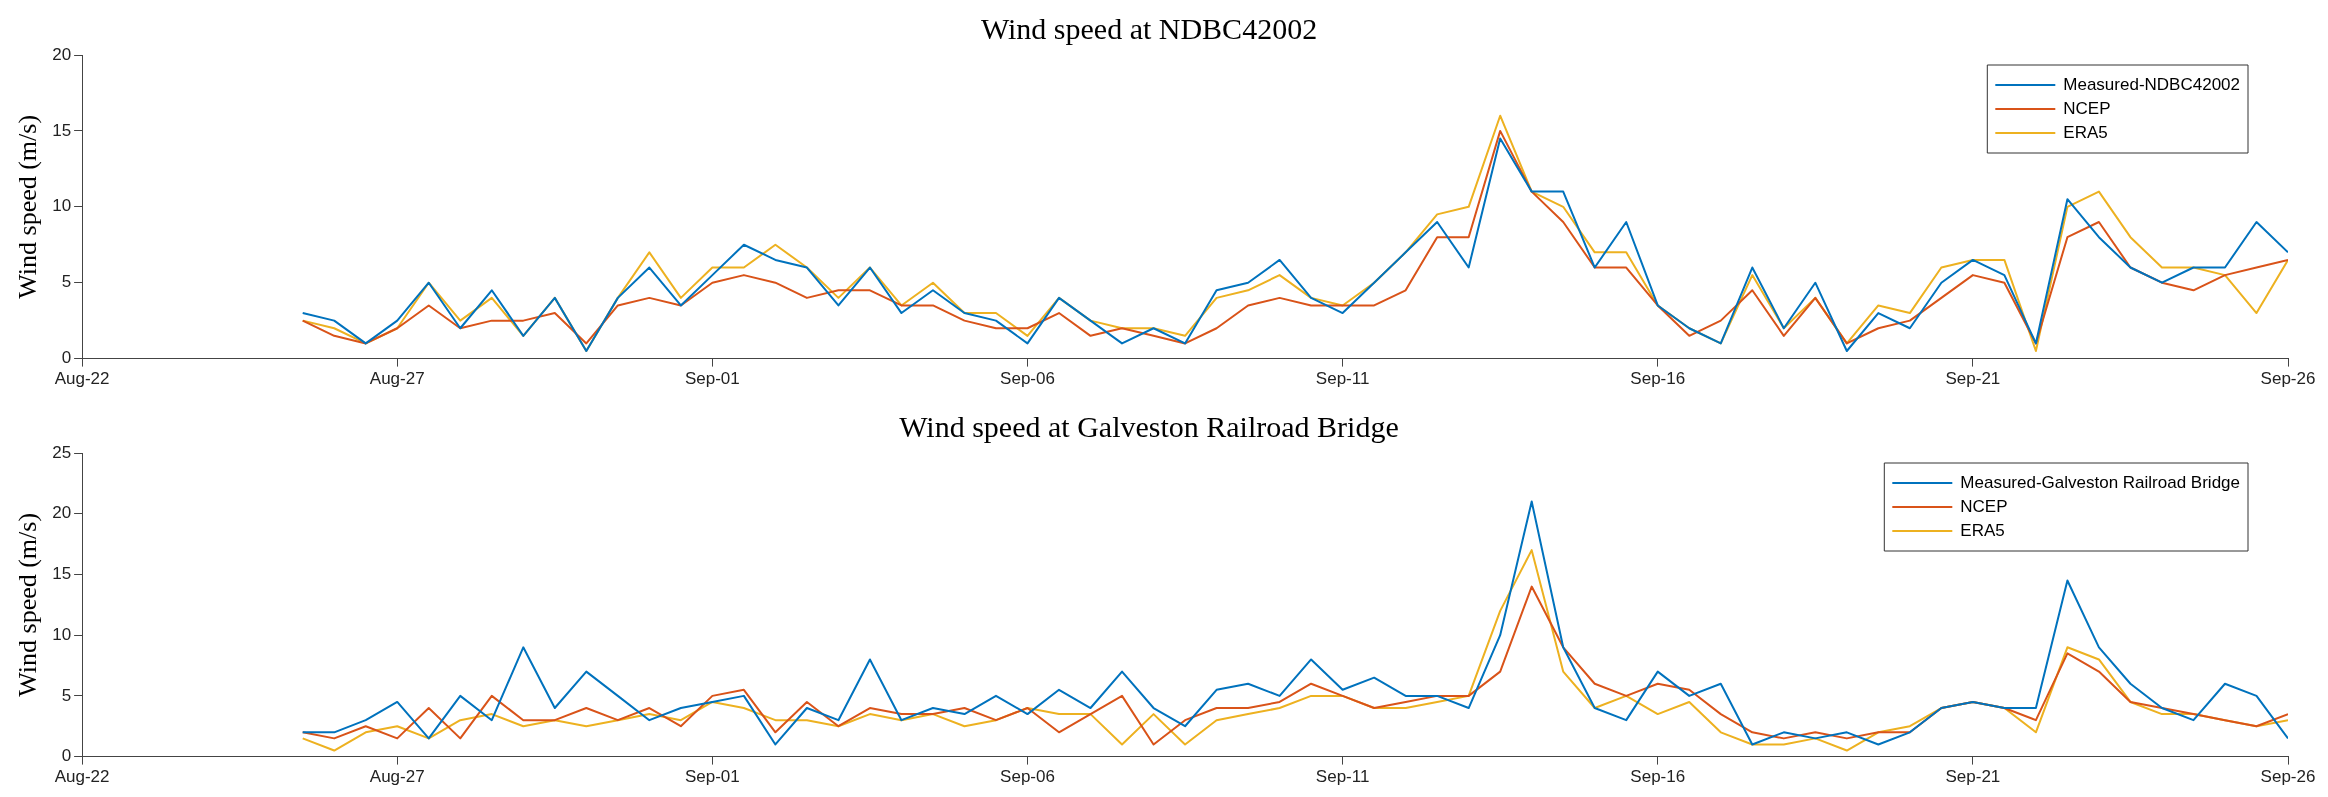 This screenshot has width=2328, height=797. What do you see at coordinates (2100, 482) in the screenshot?
I see `legend-label: Measured-Galveston Railroad Bridge` at bounding box center [2100, 482].